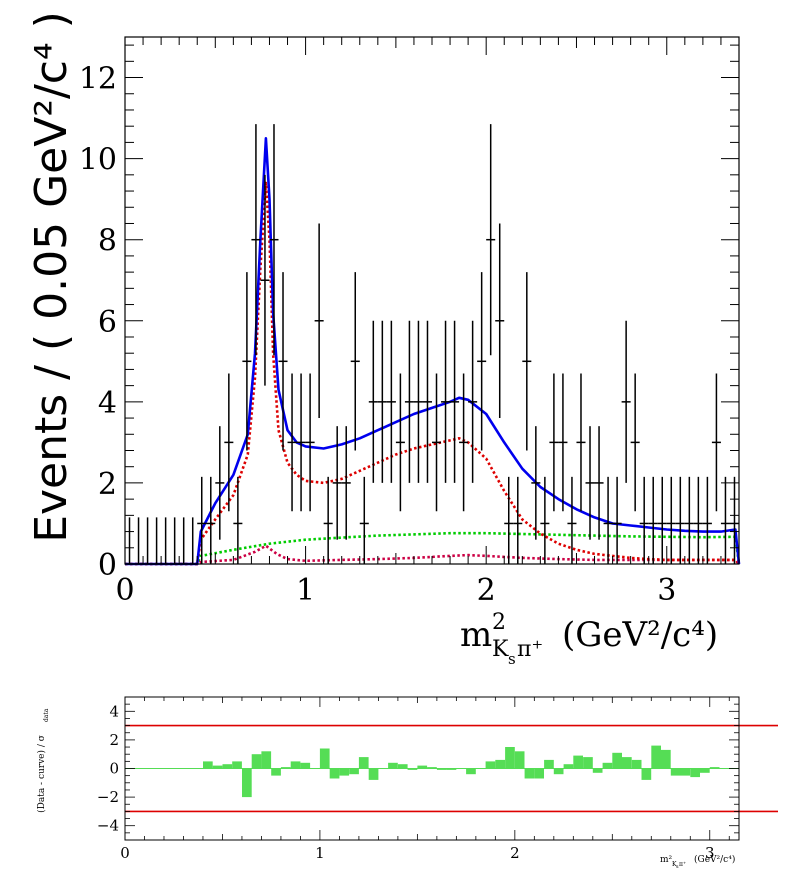 The width and height of the screenshot is (798, 876). Describe the element at coordinates (46, 715) in the screenshot. I see `svg-text: data` at that location.